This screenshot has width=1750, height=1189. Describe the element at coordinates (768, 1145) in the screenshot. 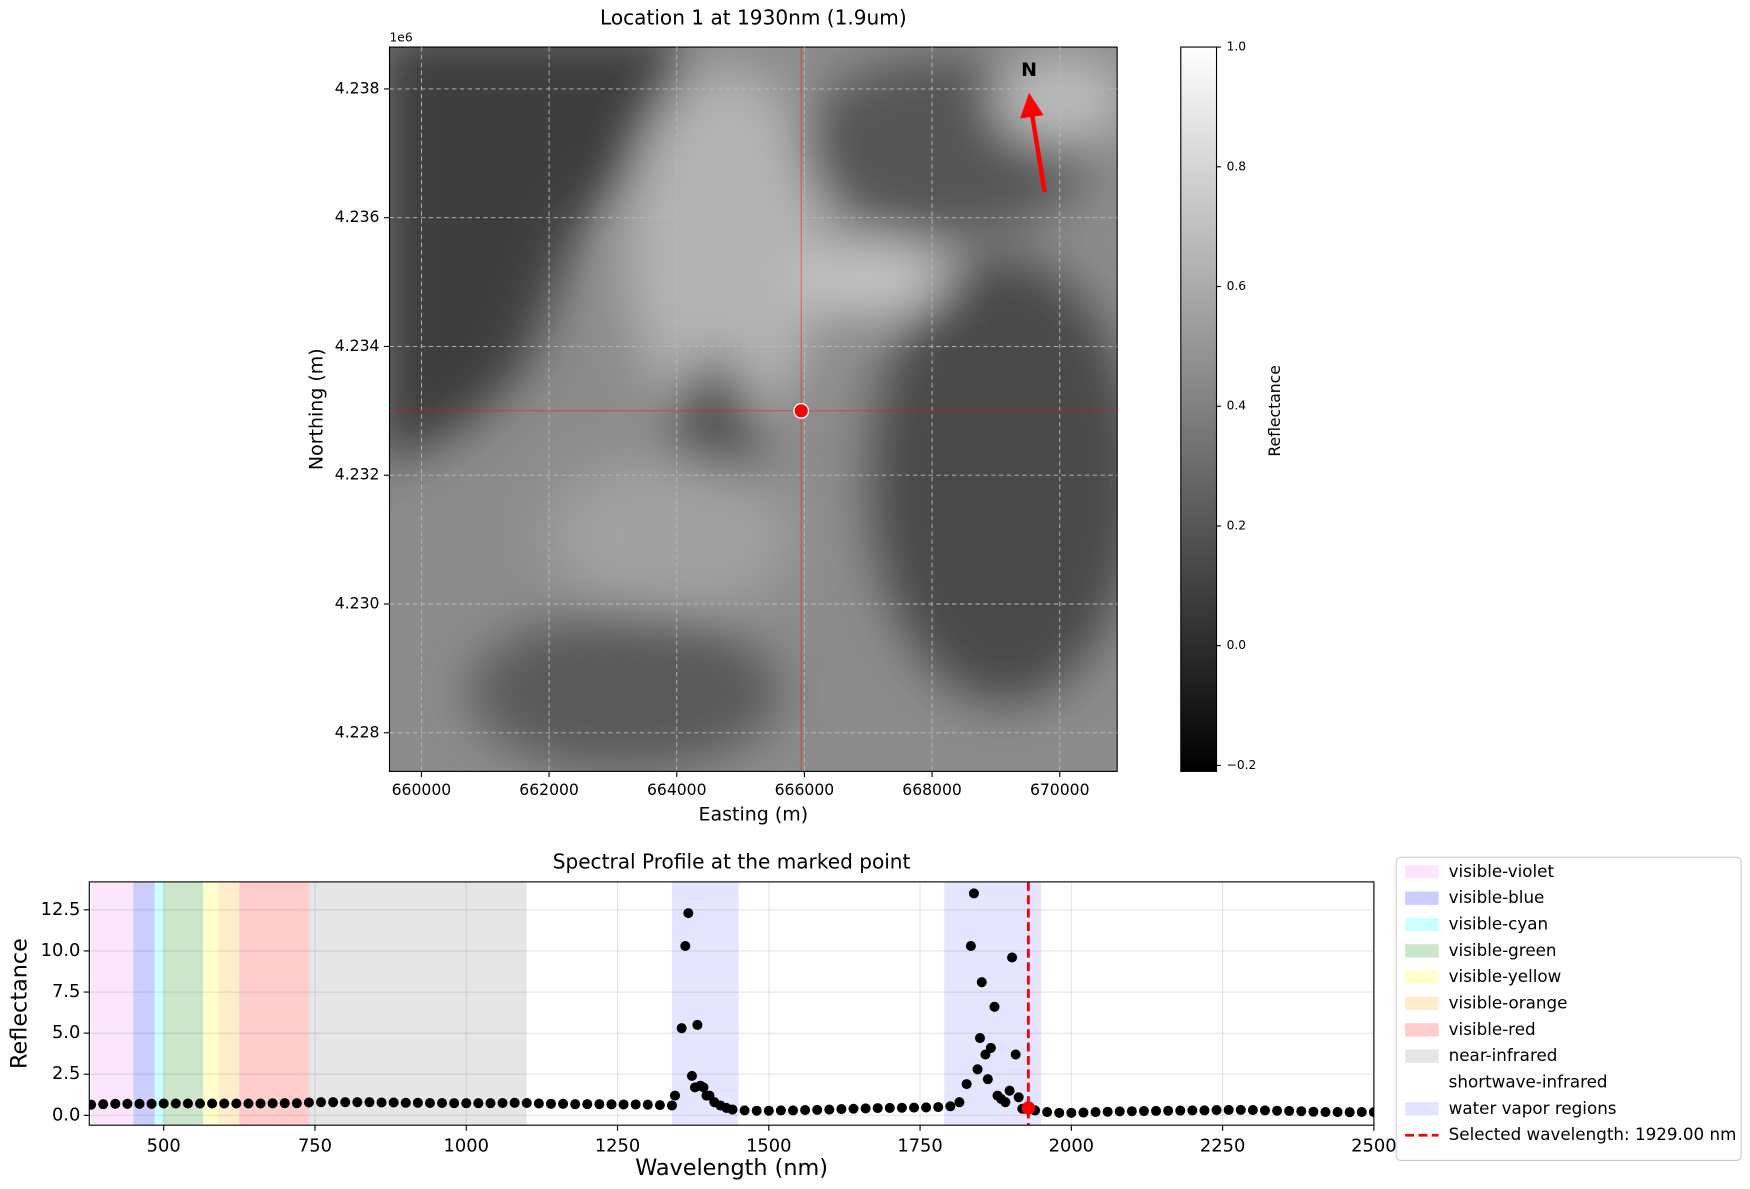

I see `x-tick-label: 1500` at that location.